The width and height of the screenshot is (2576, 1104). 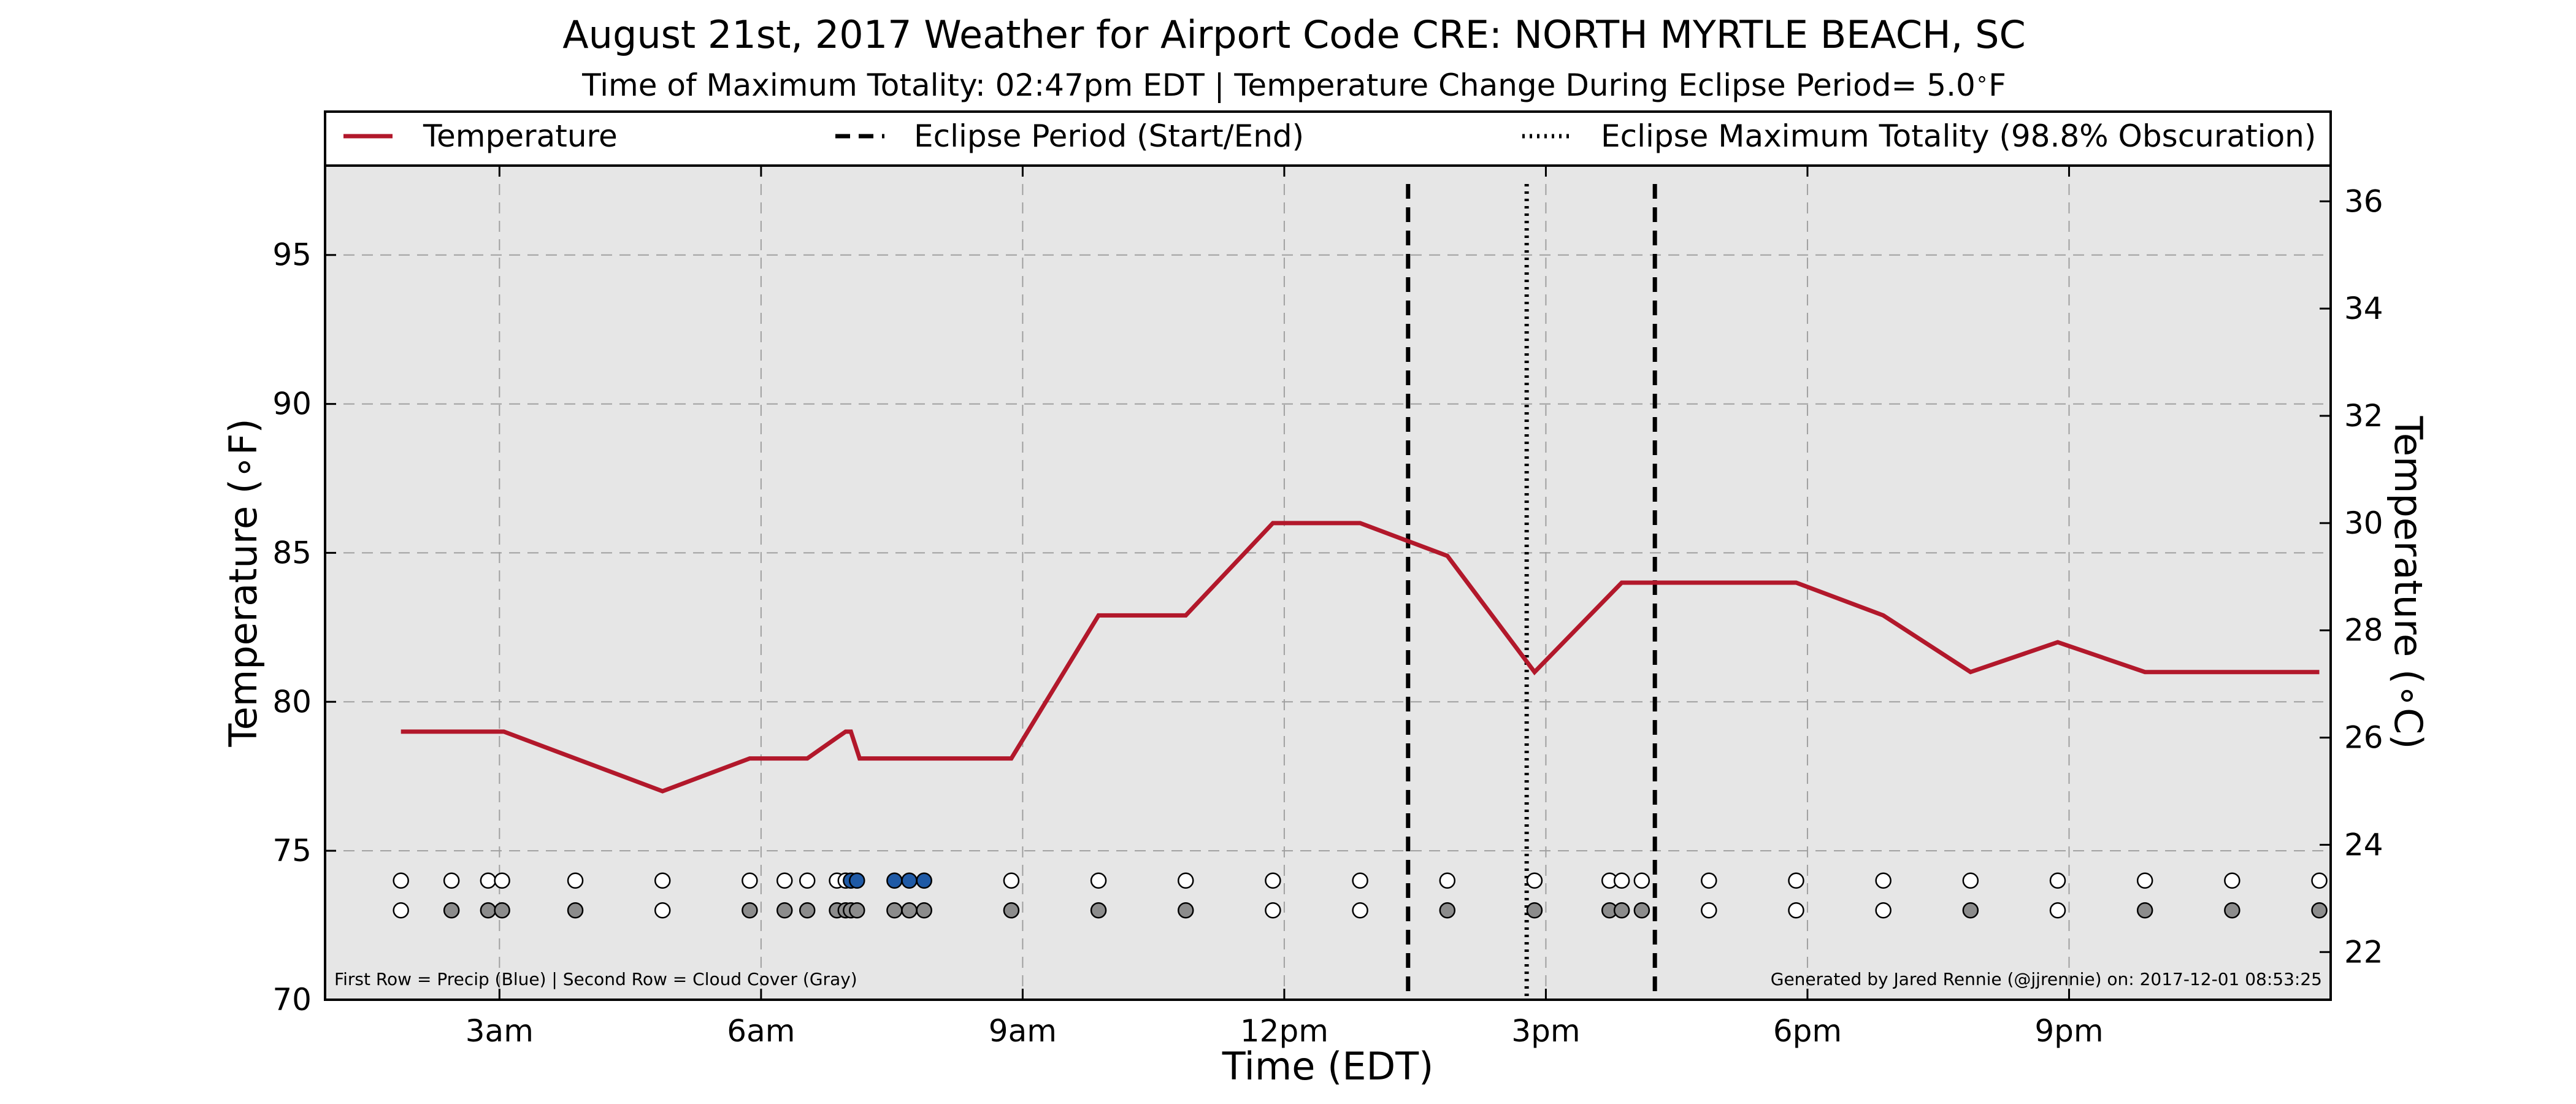 I want to click on eclipse-lines, so click(x=1531, y=592).